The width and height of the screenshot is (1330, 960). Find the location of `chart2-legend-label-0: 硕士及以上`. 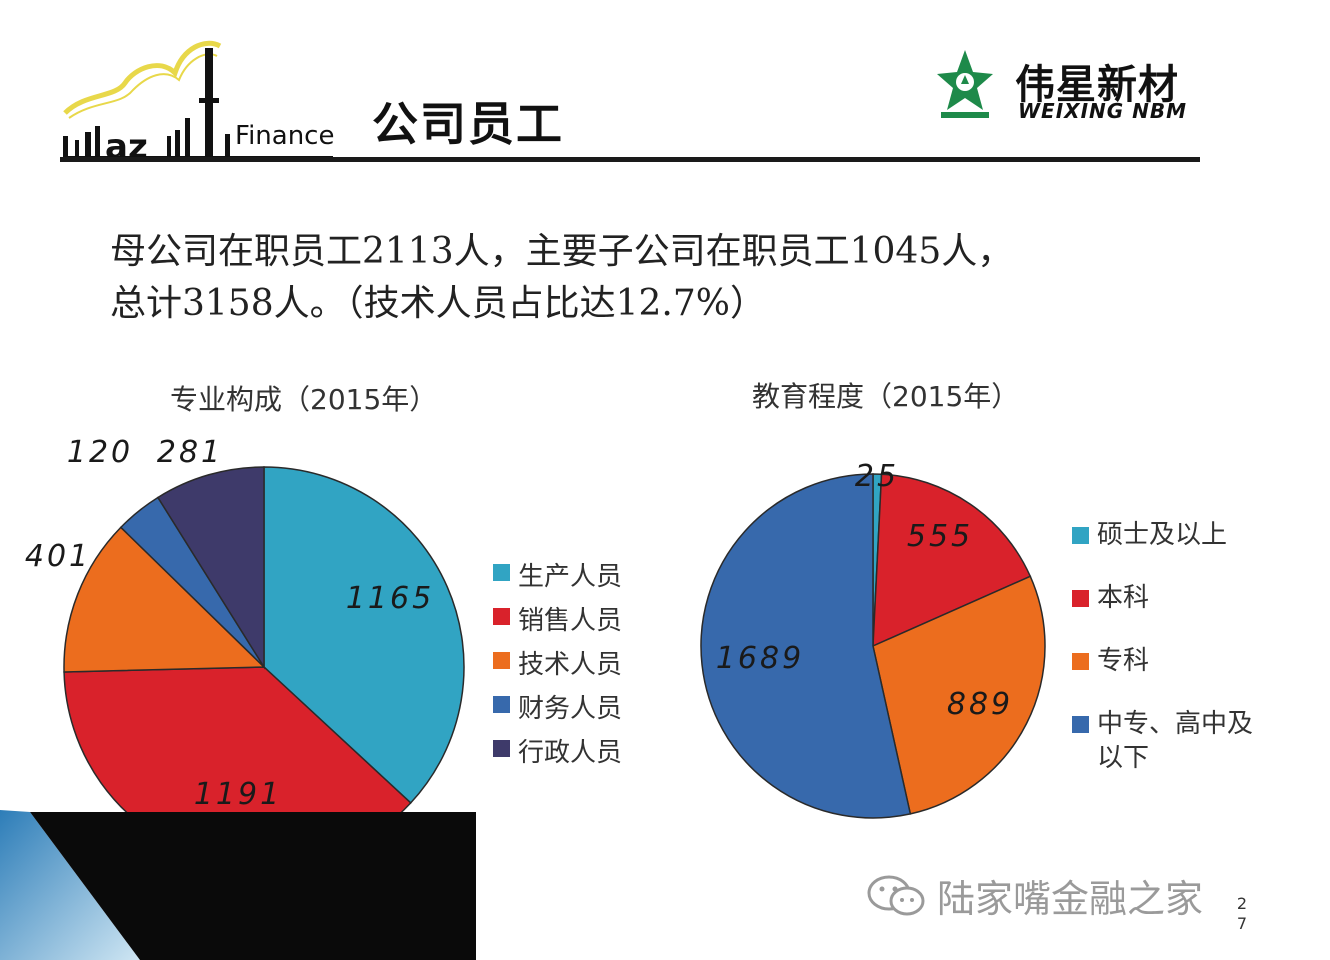

chart2-legend-label-0: 硕士及以上 is located at coordinates (1162, 535).